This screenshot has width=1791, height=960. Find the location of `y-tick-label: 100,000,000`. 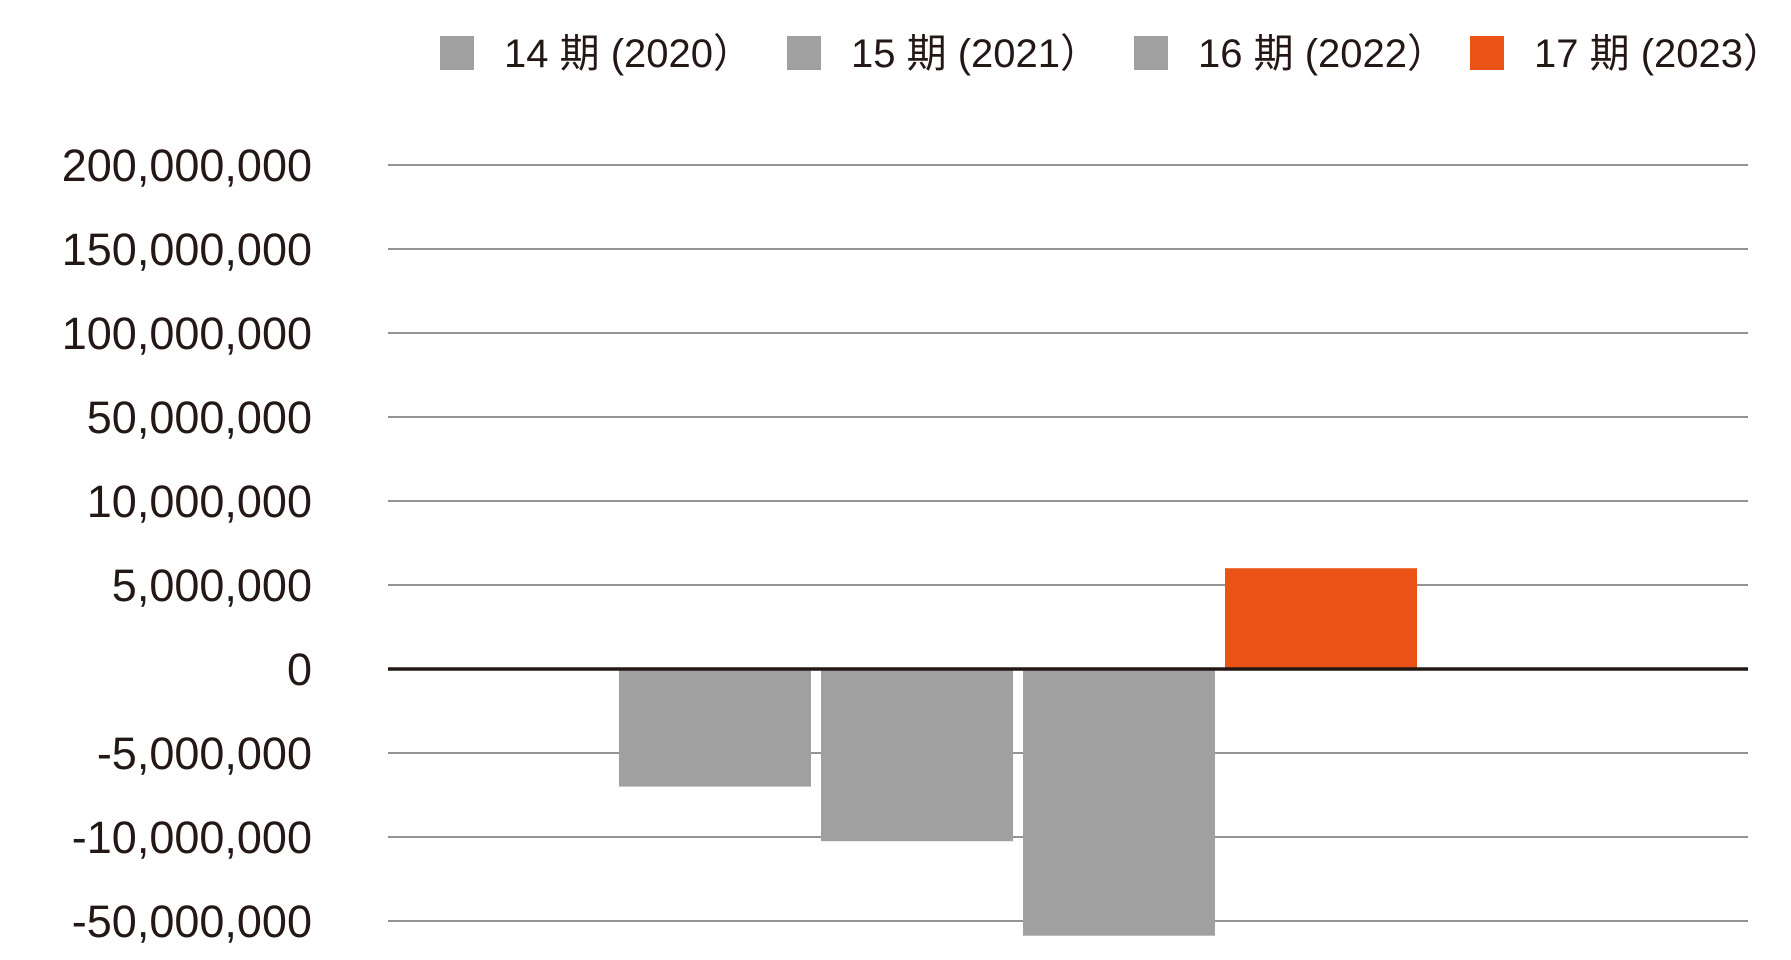

y-tick-label: 100,000,000 is located at coordinates (187, 333).